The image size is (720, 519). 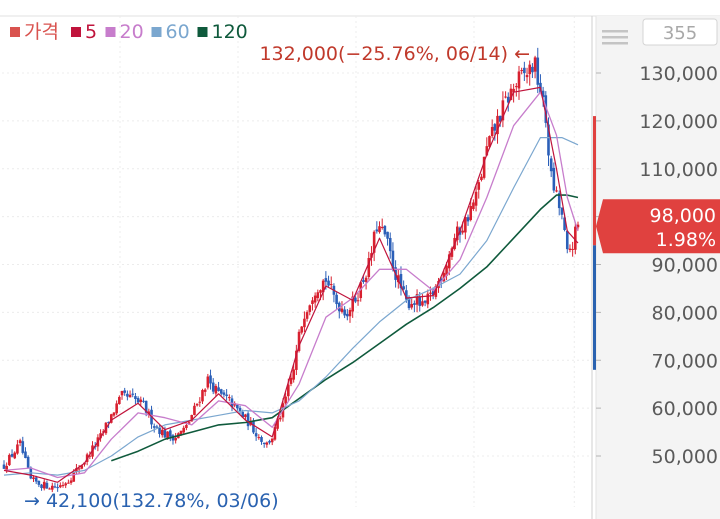 What do you see at coordinates (178, 32) in the screenshot?
I see `legend-label: 60` at bounding box center [178, 32].